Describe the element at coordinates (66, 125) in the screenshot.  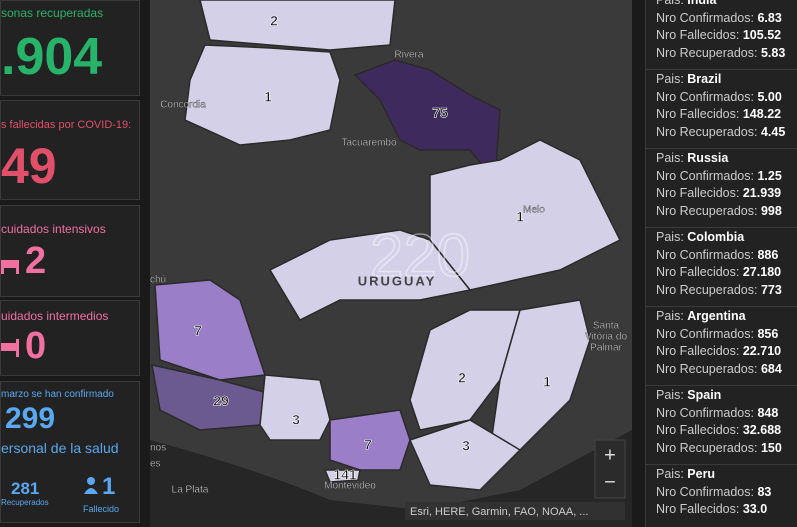
I see `card-title: s fallecidas por COVID-19:` at that location.